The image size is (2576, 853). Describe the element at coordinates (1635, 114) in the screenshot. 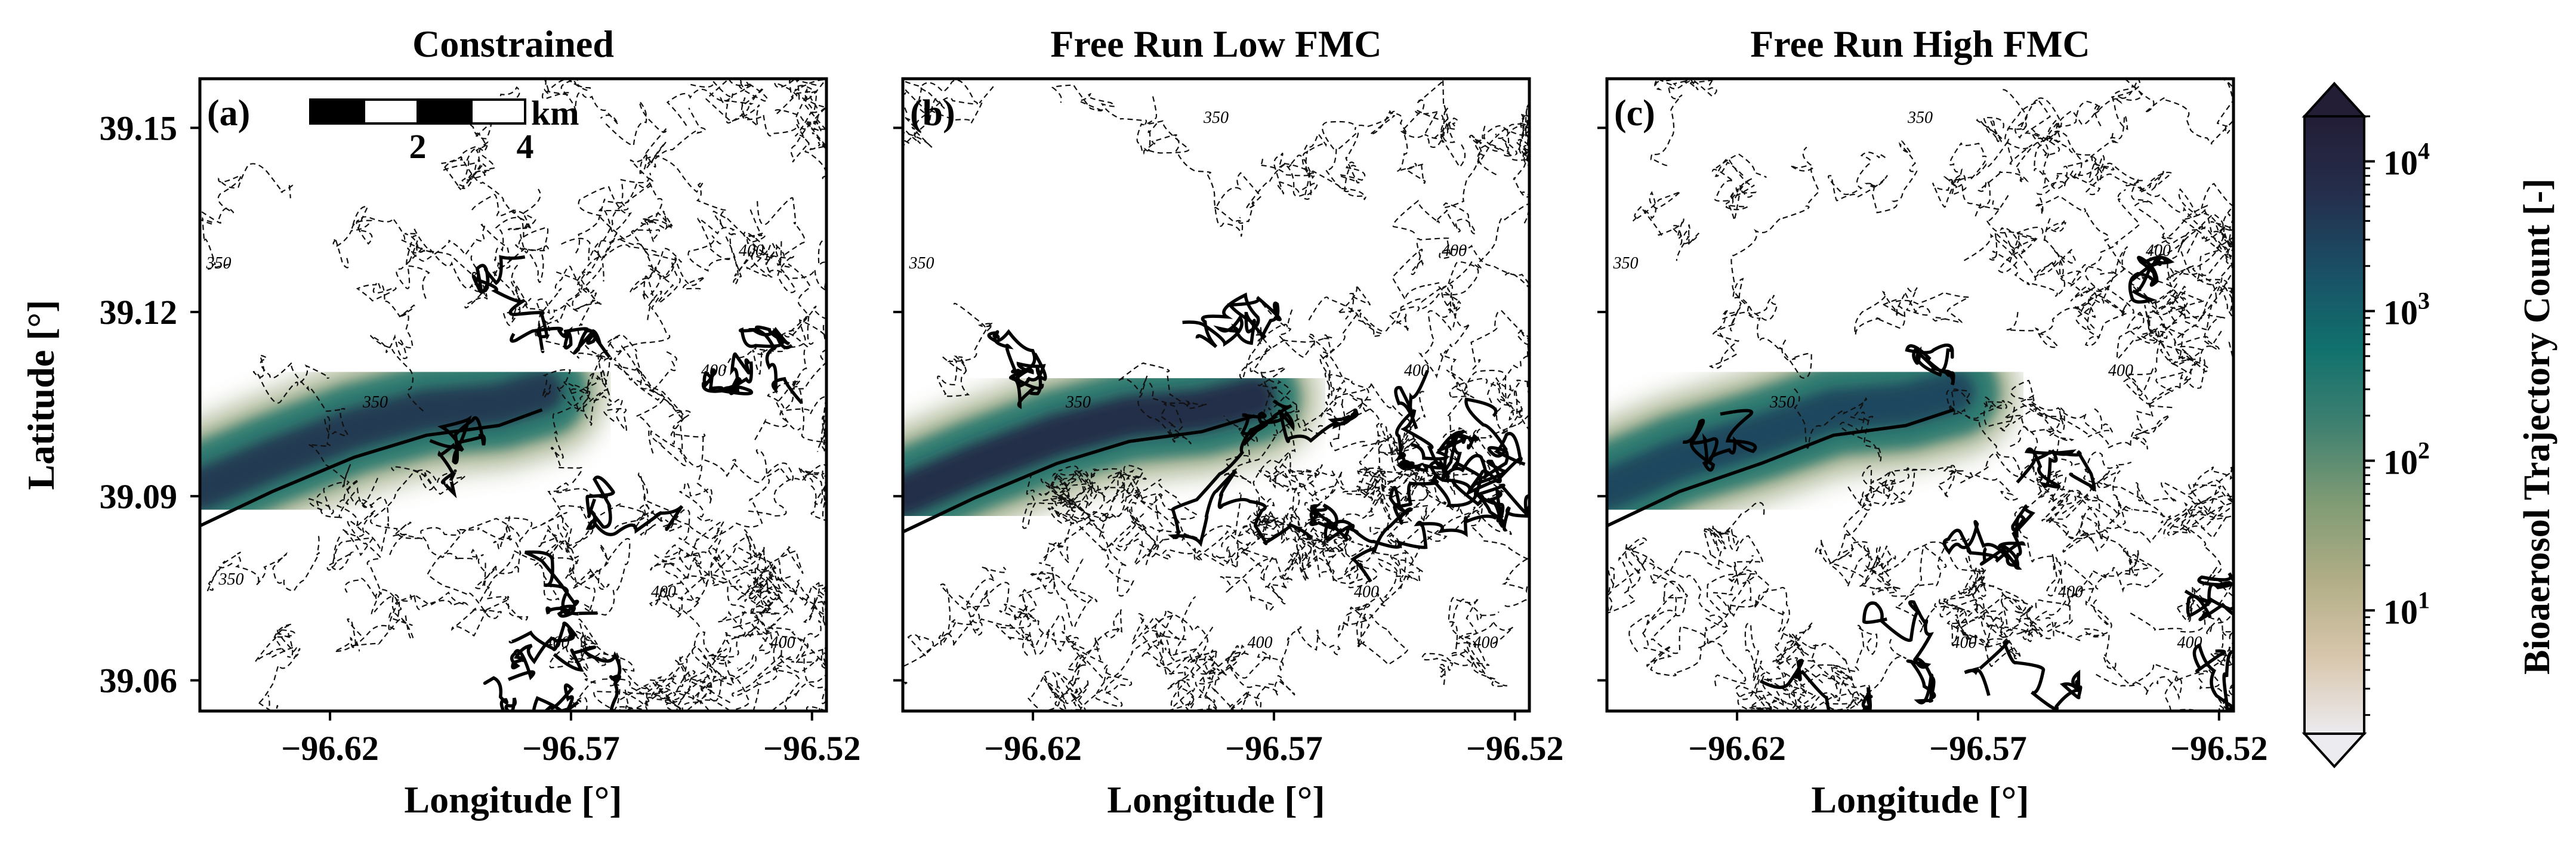

I see `panel-label: (c)` at that location.